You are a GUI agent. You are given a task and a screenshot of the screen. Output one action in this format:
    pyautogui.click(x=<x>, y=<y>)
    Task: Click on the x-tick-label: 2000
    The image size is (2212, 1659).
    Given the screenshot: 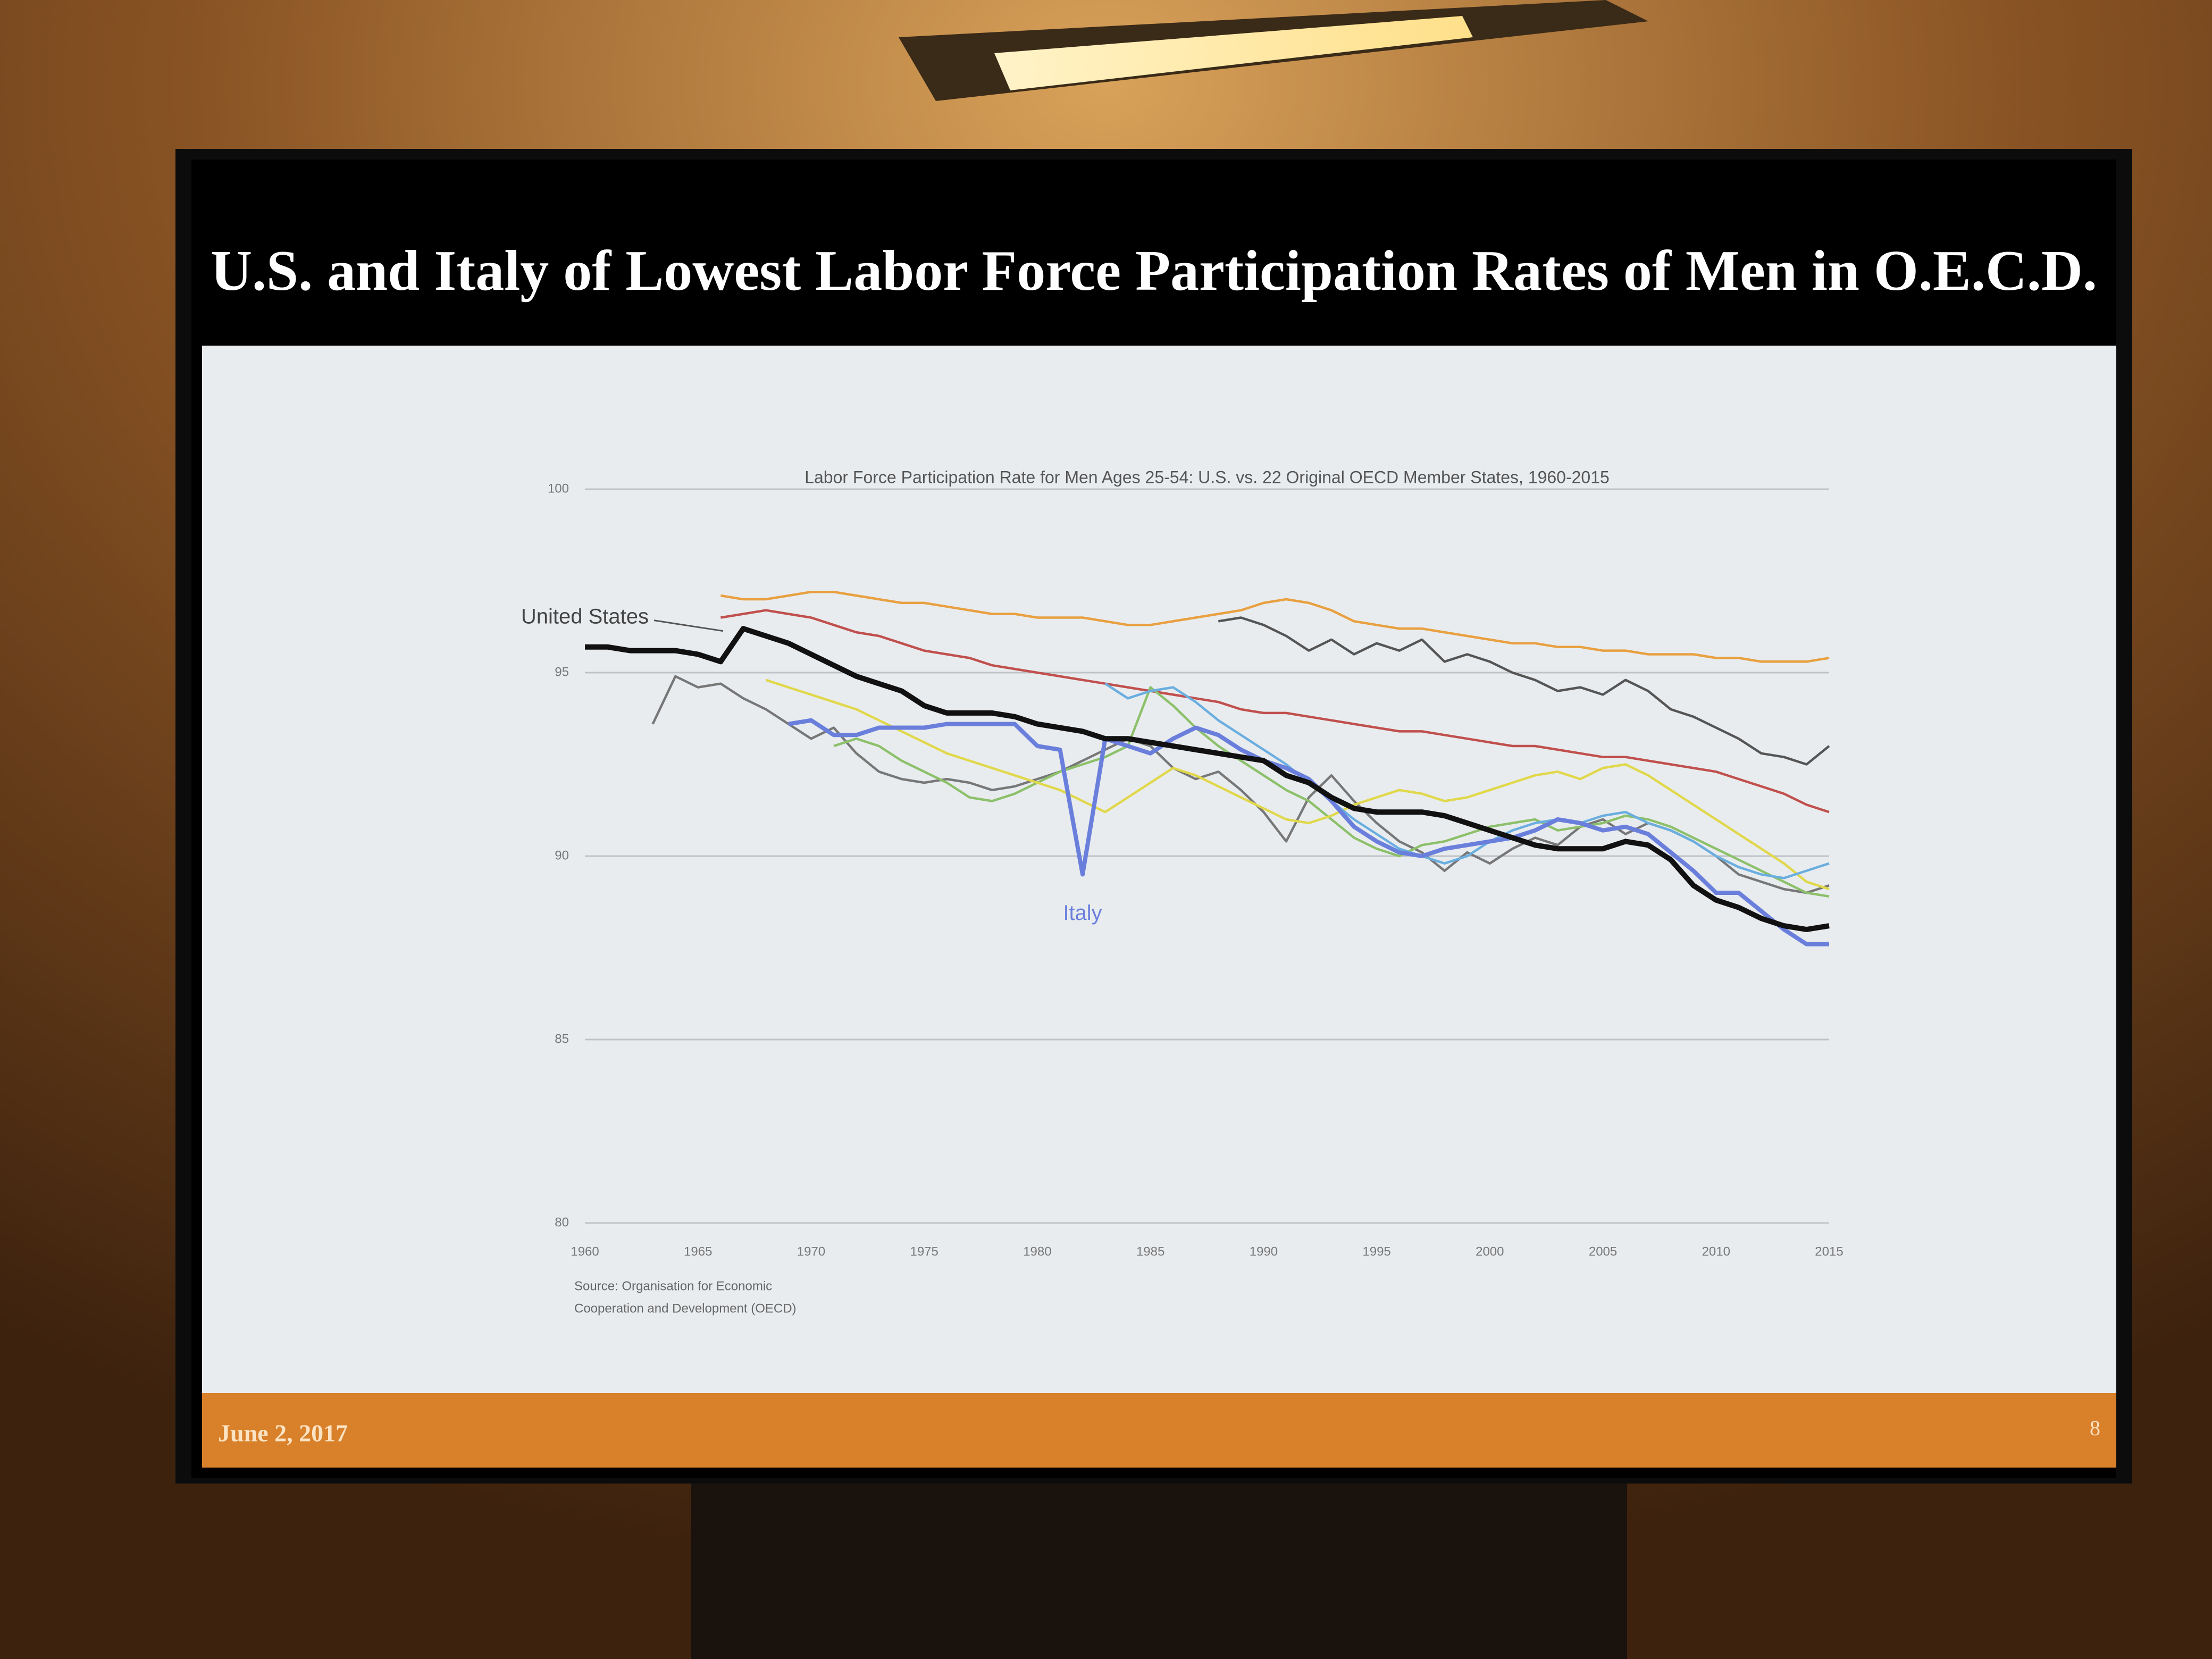 What is the action you would take?
    pyautogui.click(x=1490, y=1251)
    